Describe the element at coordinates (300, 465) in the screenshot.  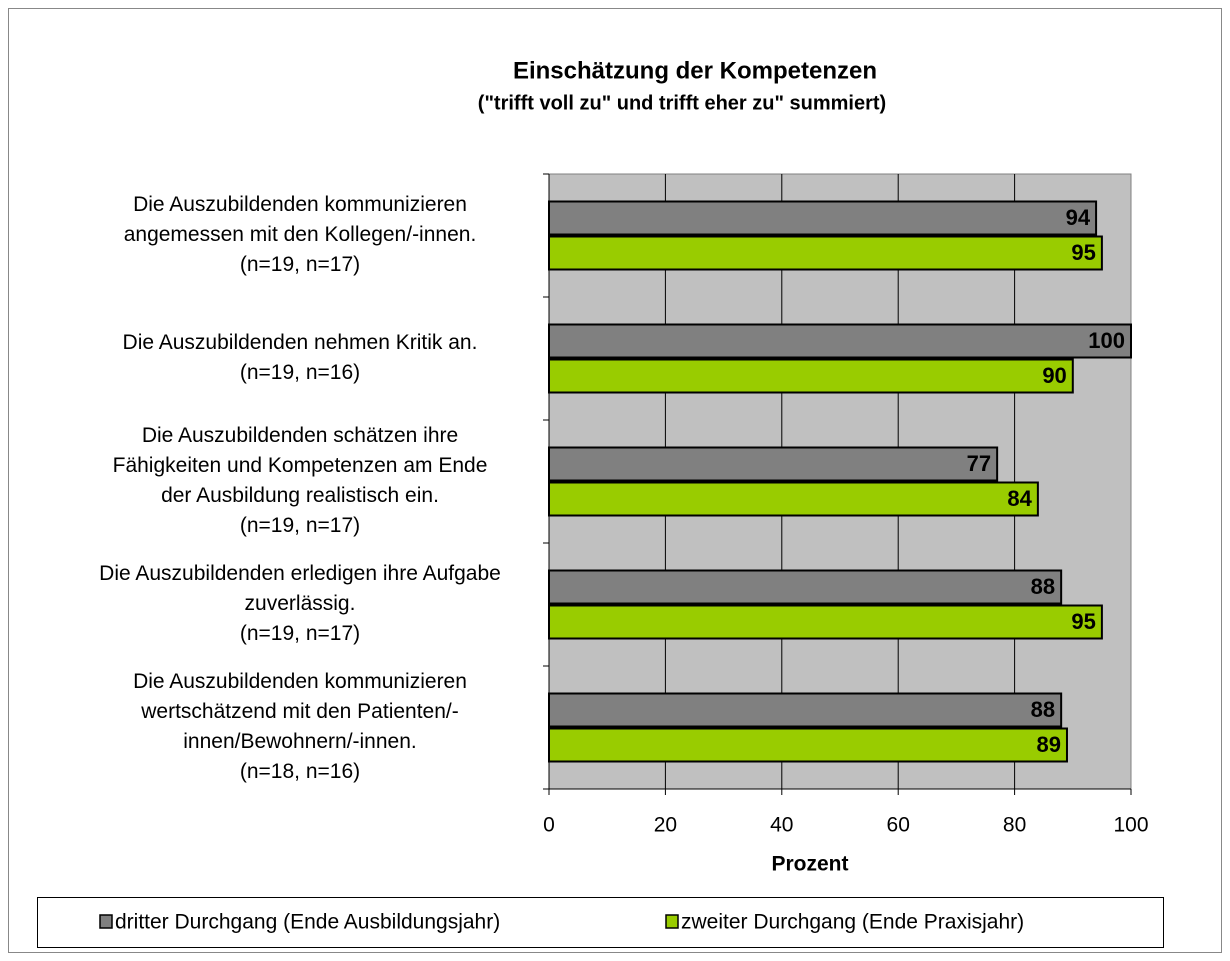
I see `category-label: Fähigkeiten und Kompetenzen am Ende` at that location.